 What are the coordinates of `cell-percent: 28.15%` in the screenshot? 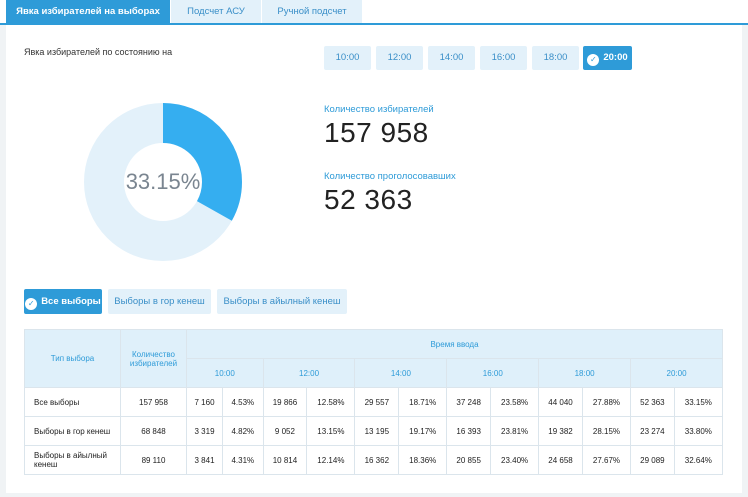 It's located at (606, 431).